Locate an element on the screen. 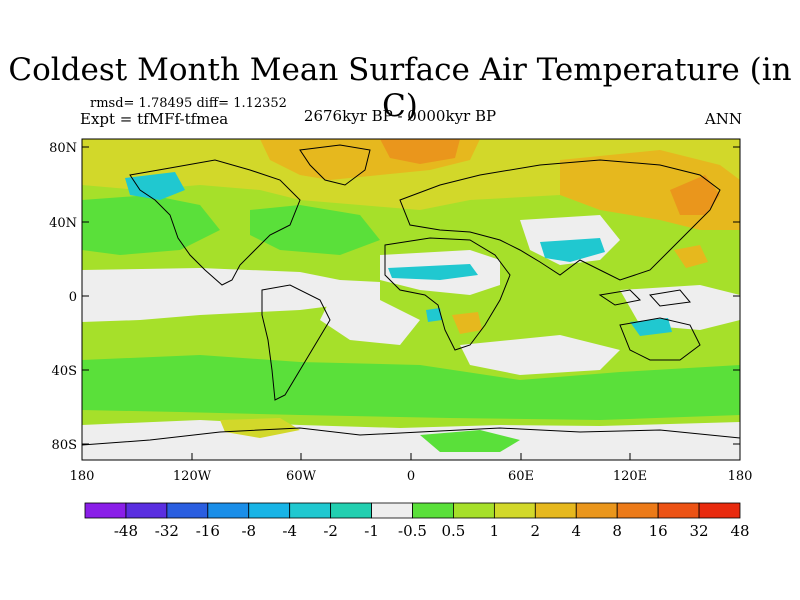 The image size is (800, 600). colorbar-label: -8 is located at coordinates (248, 531).